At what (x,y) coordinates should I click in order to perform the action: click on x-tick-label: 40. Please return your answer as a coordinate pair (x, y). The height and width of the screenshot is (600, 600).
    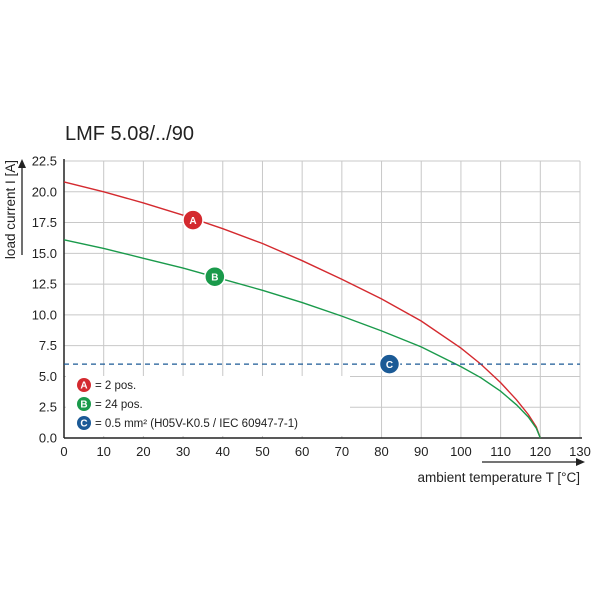
    Looking at the image, I should click on (223, 451).